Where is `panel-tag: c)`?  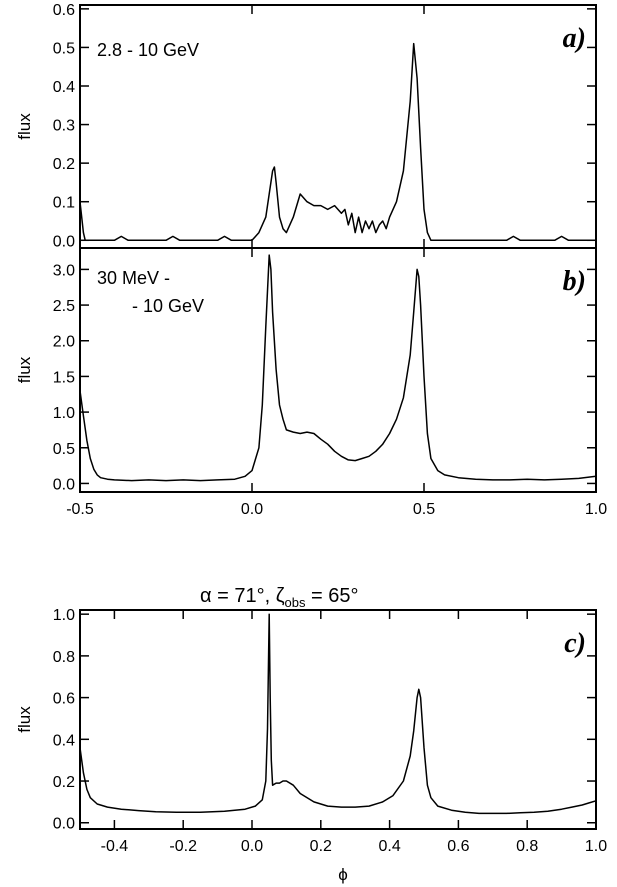
panel-tag: c) is located at coordinates (575, 643).